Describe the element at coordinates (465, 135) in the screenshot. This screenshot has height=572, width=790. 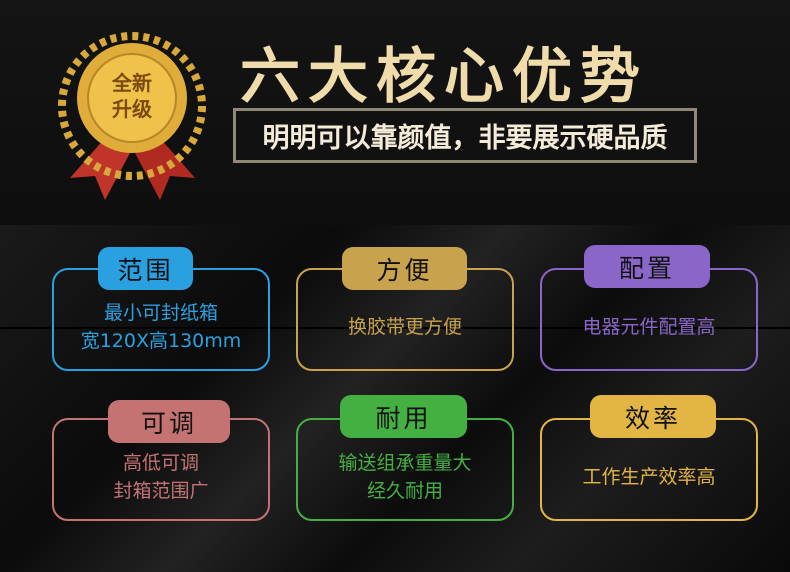
I see `subtitle: 明明可以靠颜值，非要展示硬品质` at that location.